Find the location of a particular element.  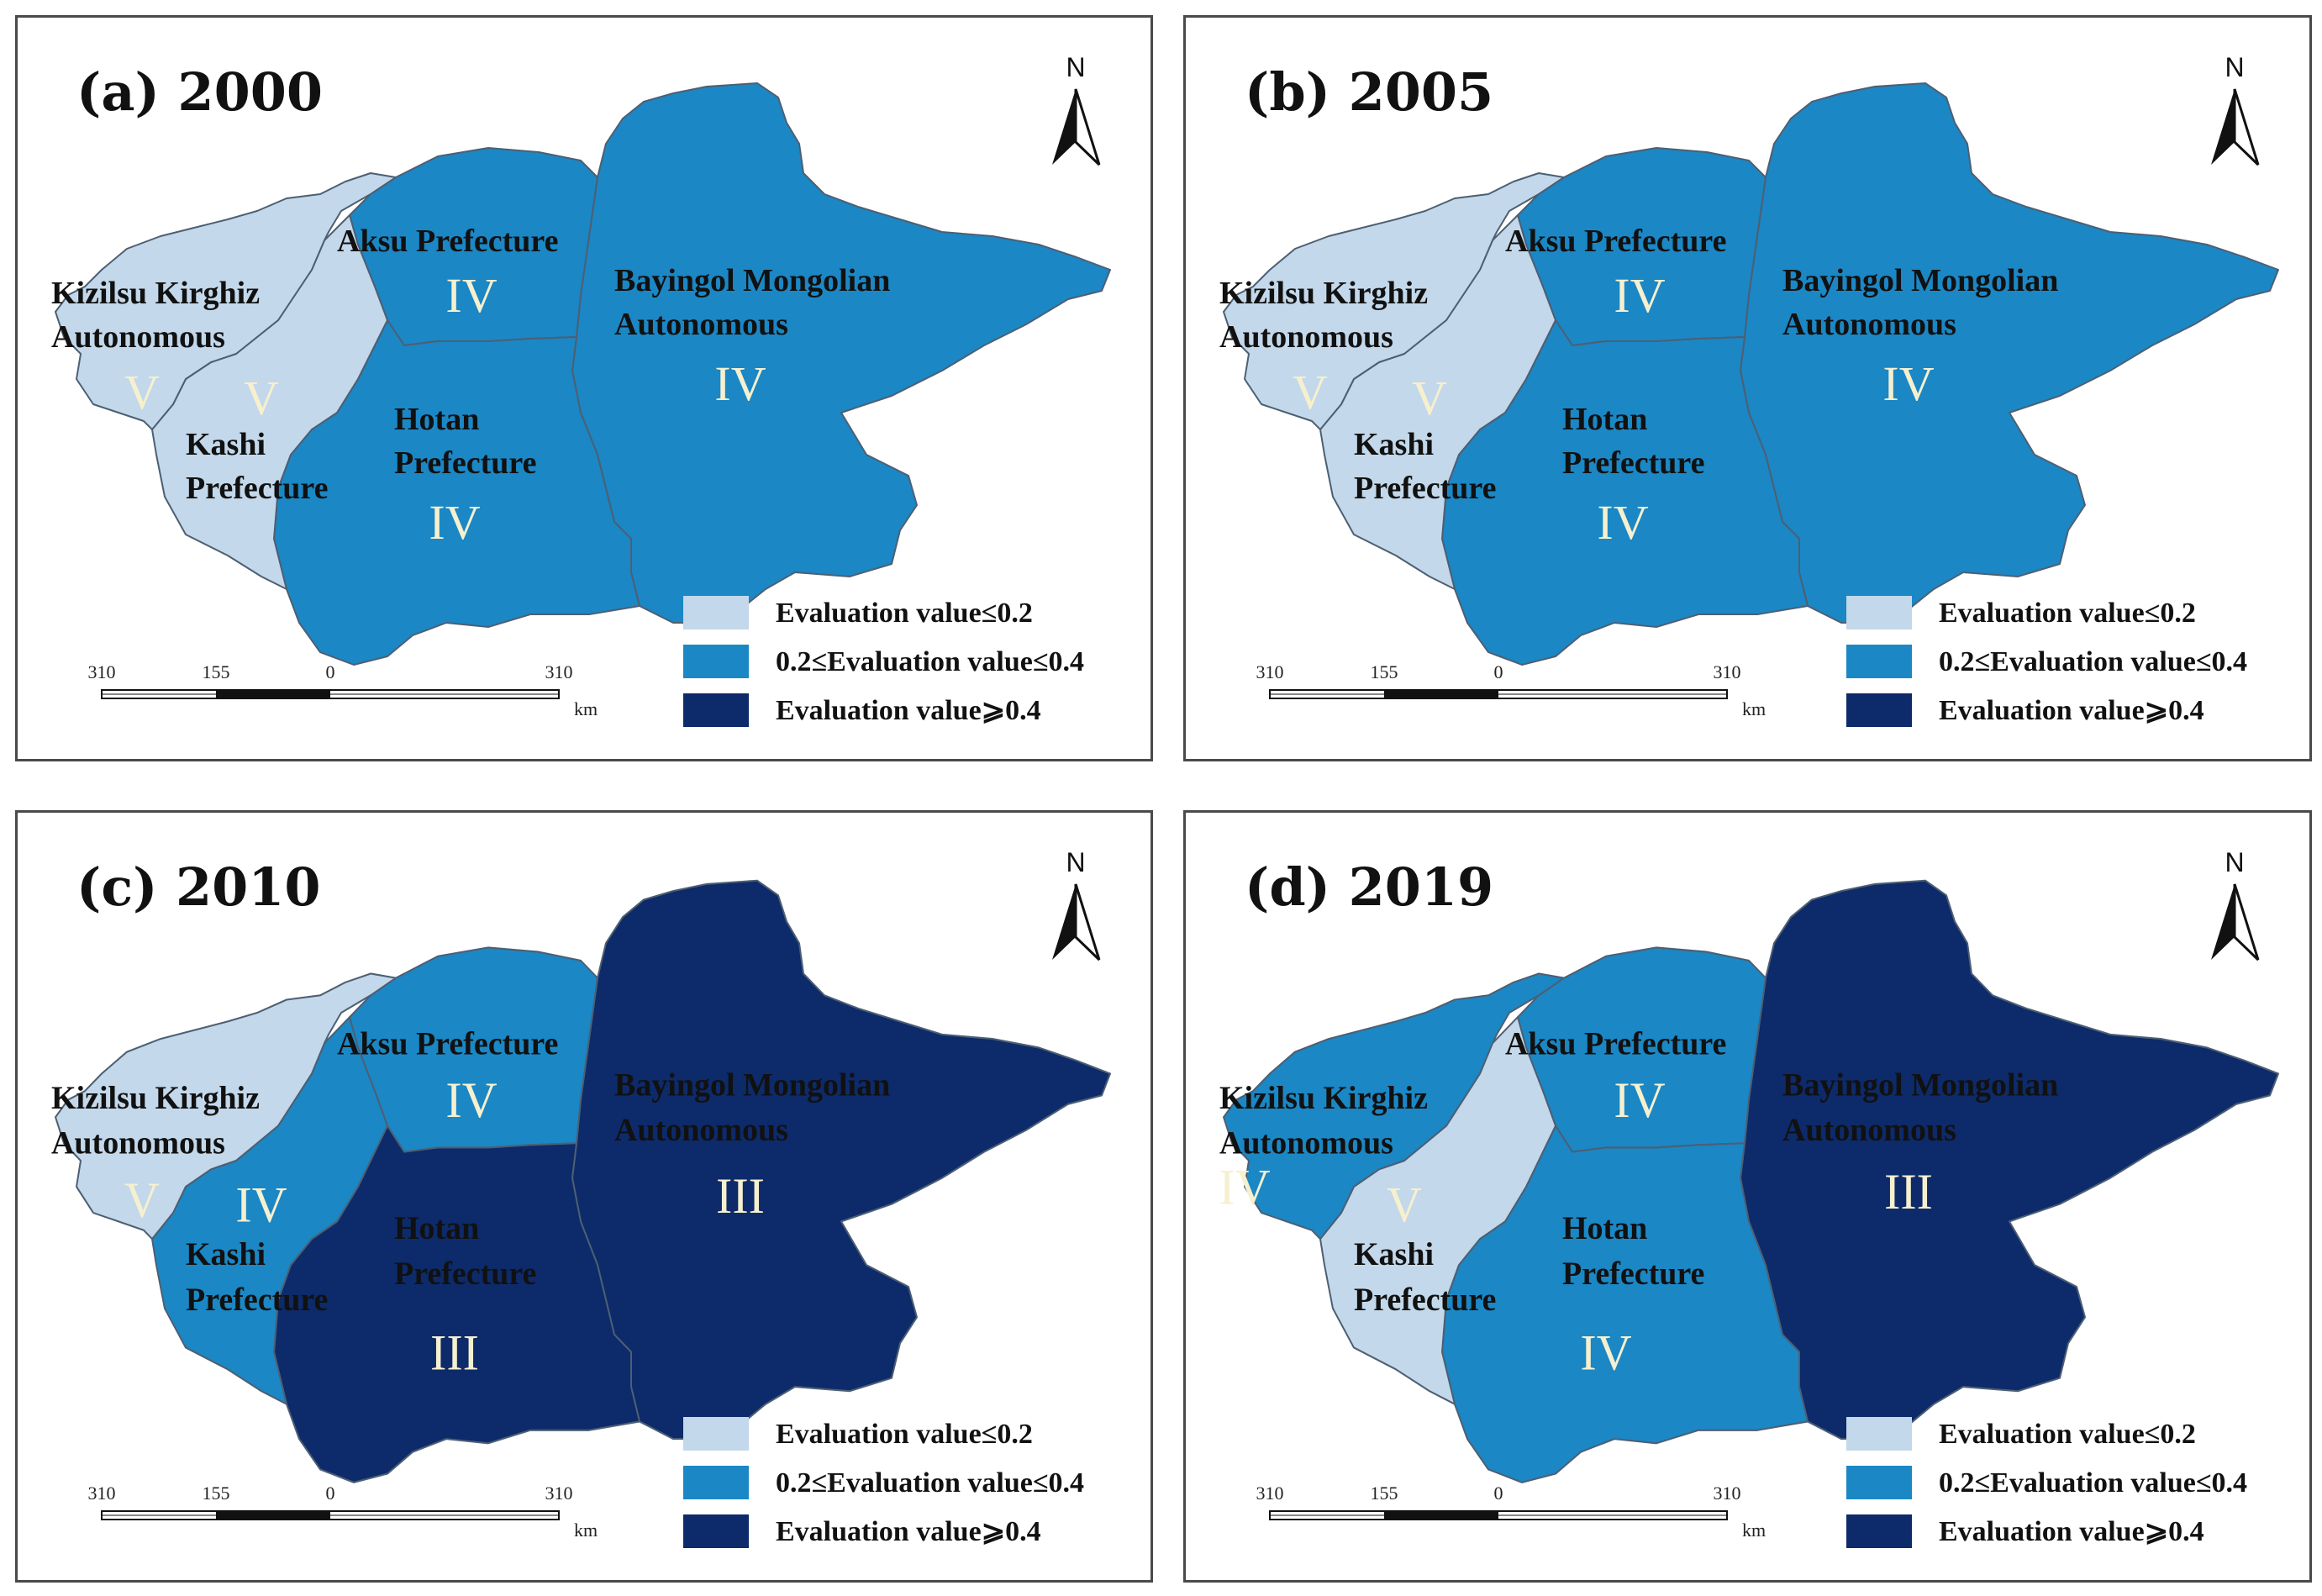

panel-title: (d) 2019 is located at coordinates (1369, 887).